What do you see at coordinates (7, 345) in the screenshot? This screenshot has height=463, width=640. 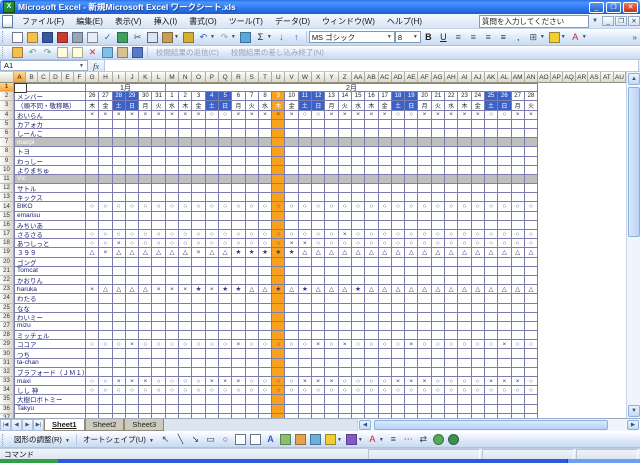 I see `row-header: 29` at bounding box center [7, 345].